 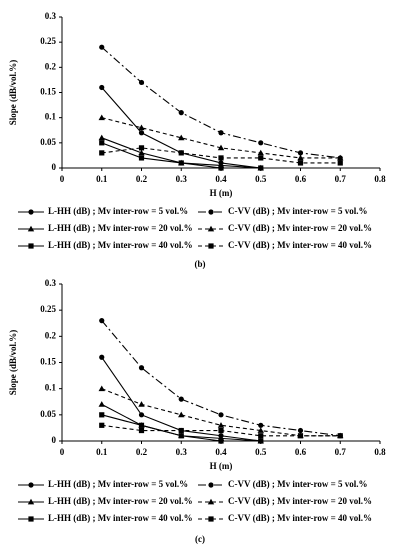 I want to click on caption: (b), so click(x=200, y=264).